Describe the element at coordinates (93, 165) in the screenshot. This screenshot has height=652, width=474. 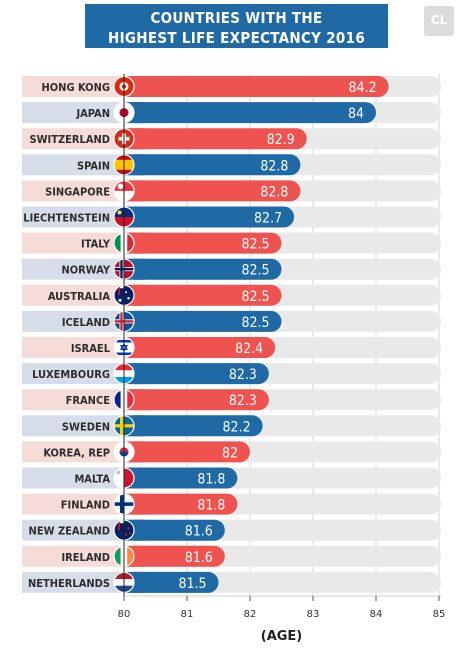
I see `category-label: SPAIN` at that location.